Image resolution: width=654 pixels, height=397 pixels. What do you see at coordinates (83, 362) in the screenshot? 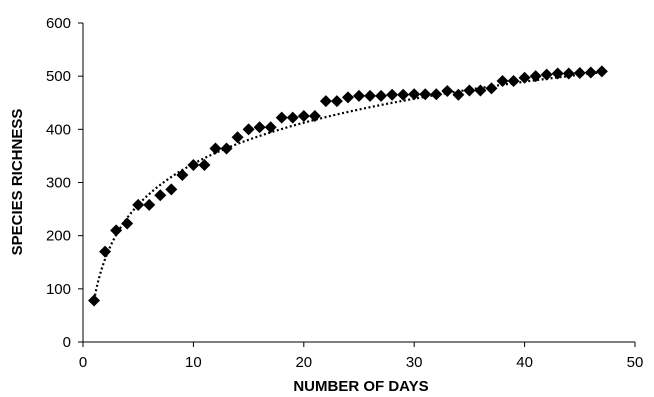
I see `x-tick-label: 0` at bounding box center [83, 362].